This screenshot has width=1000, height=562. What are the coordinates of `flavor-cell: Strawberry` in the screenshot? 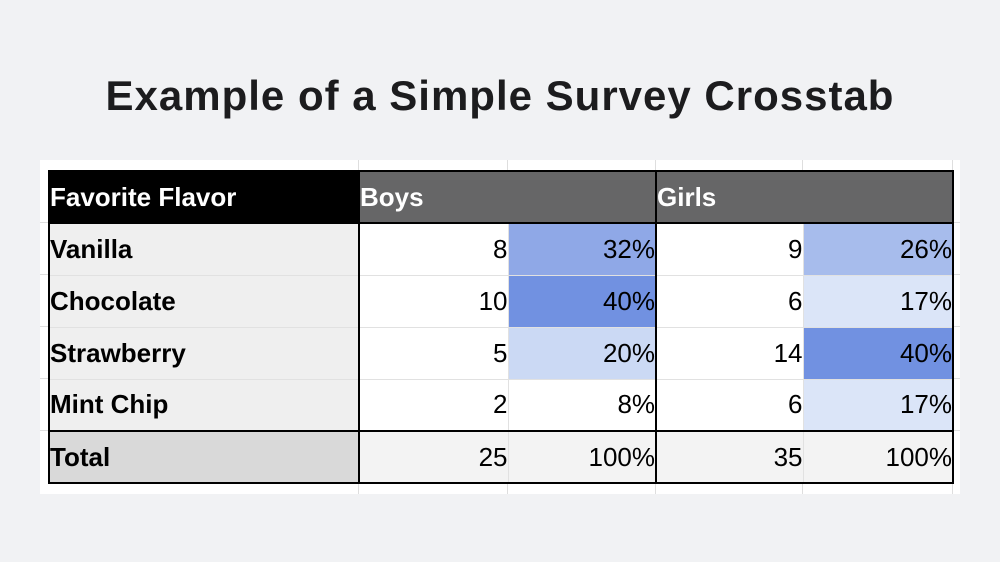 It's located at (204, 352).